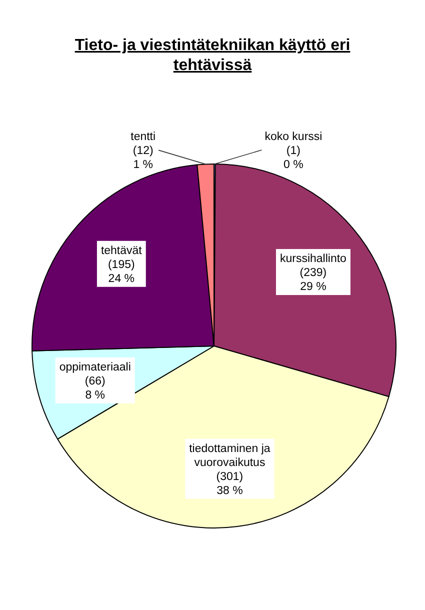  What do you see at coordinates (121, 250) in the screenshot?
I see `slice-label: tehtävät` at bounding box center [121, 250].